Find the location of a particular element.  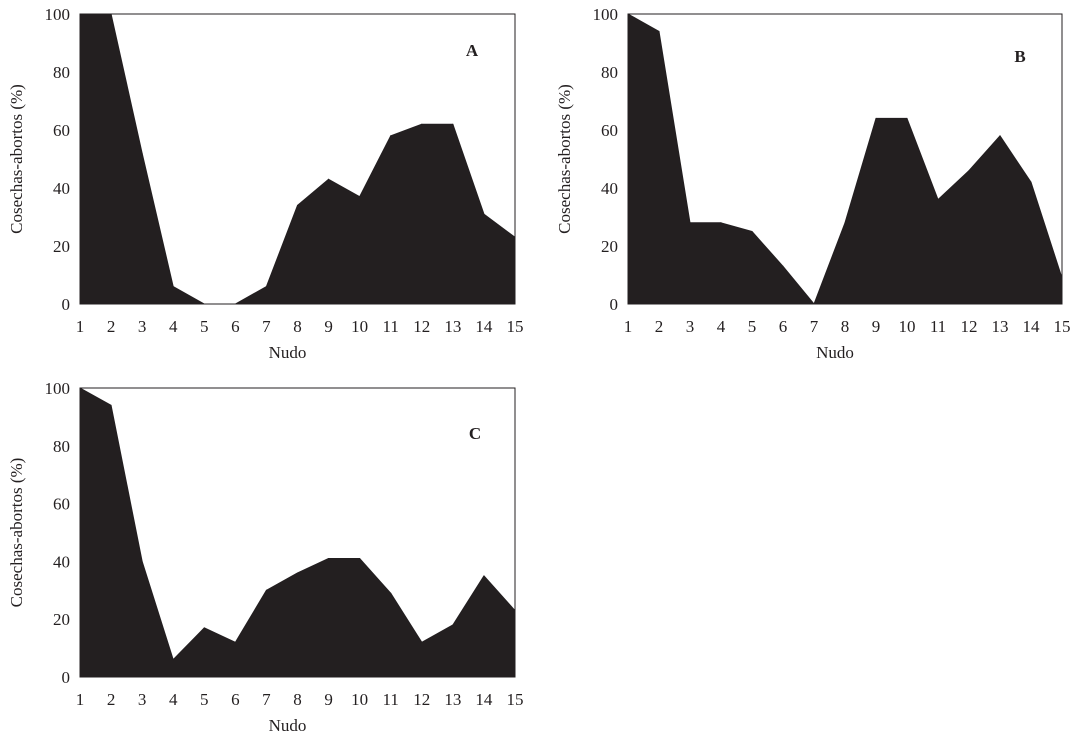

panel-label: C is located at coordinates (475, 433).